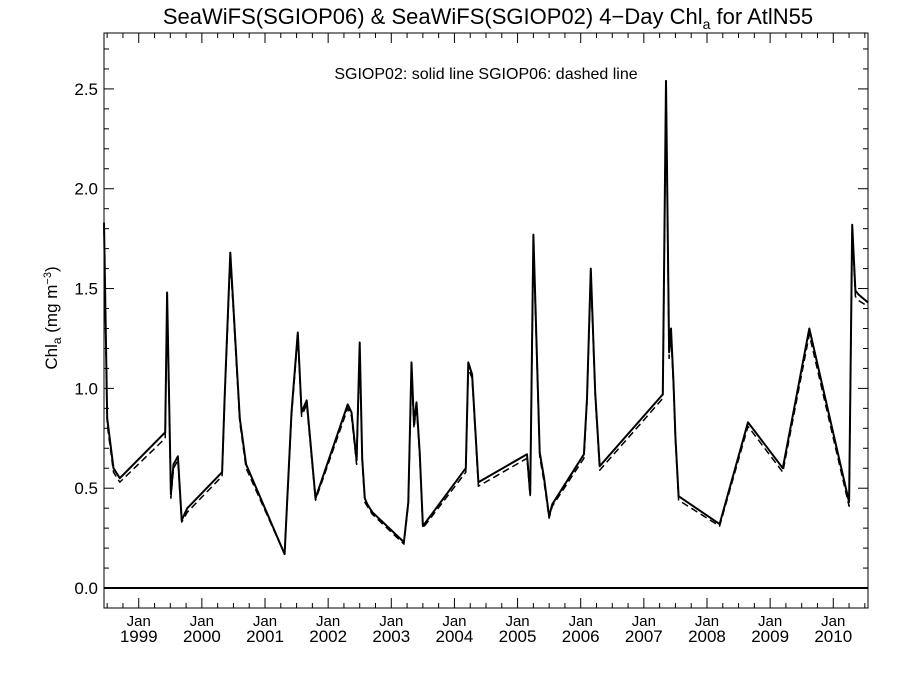  What do you see at coordinates (86, 289) in the screenshot?
I see `y-tick-label: 1.5` at bounding box center [86, 289].